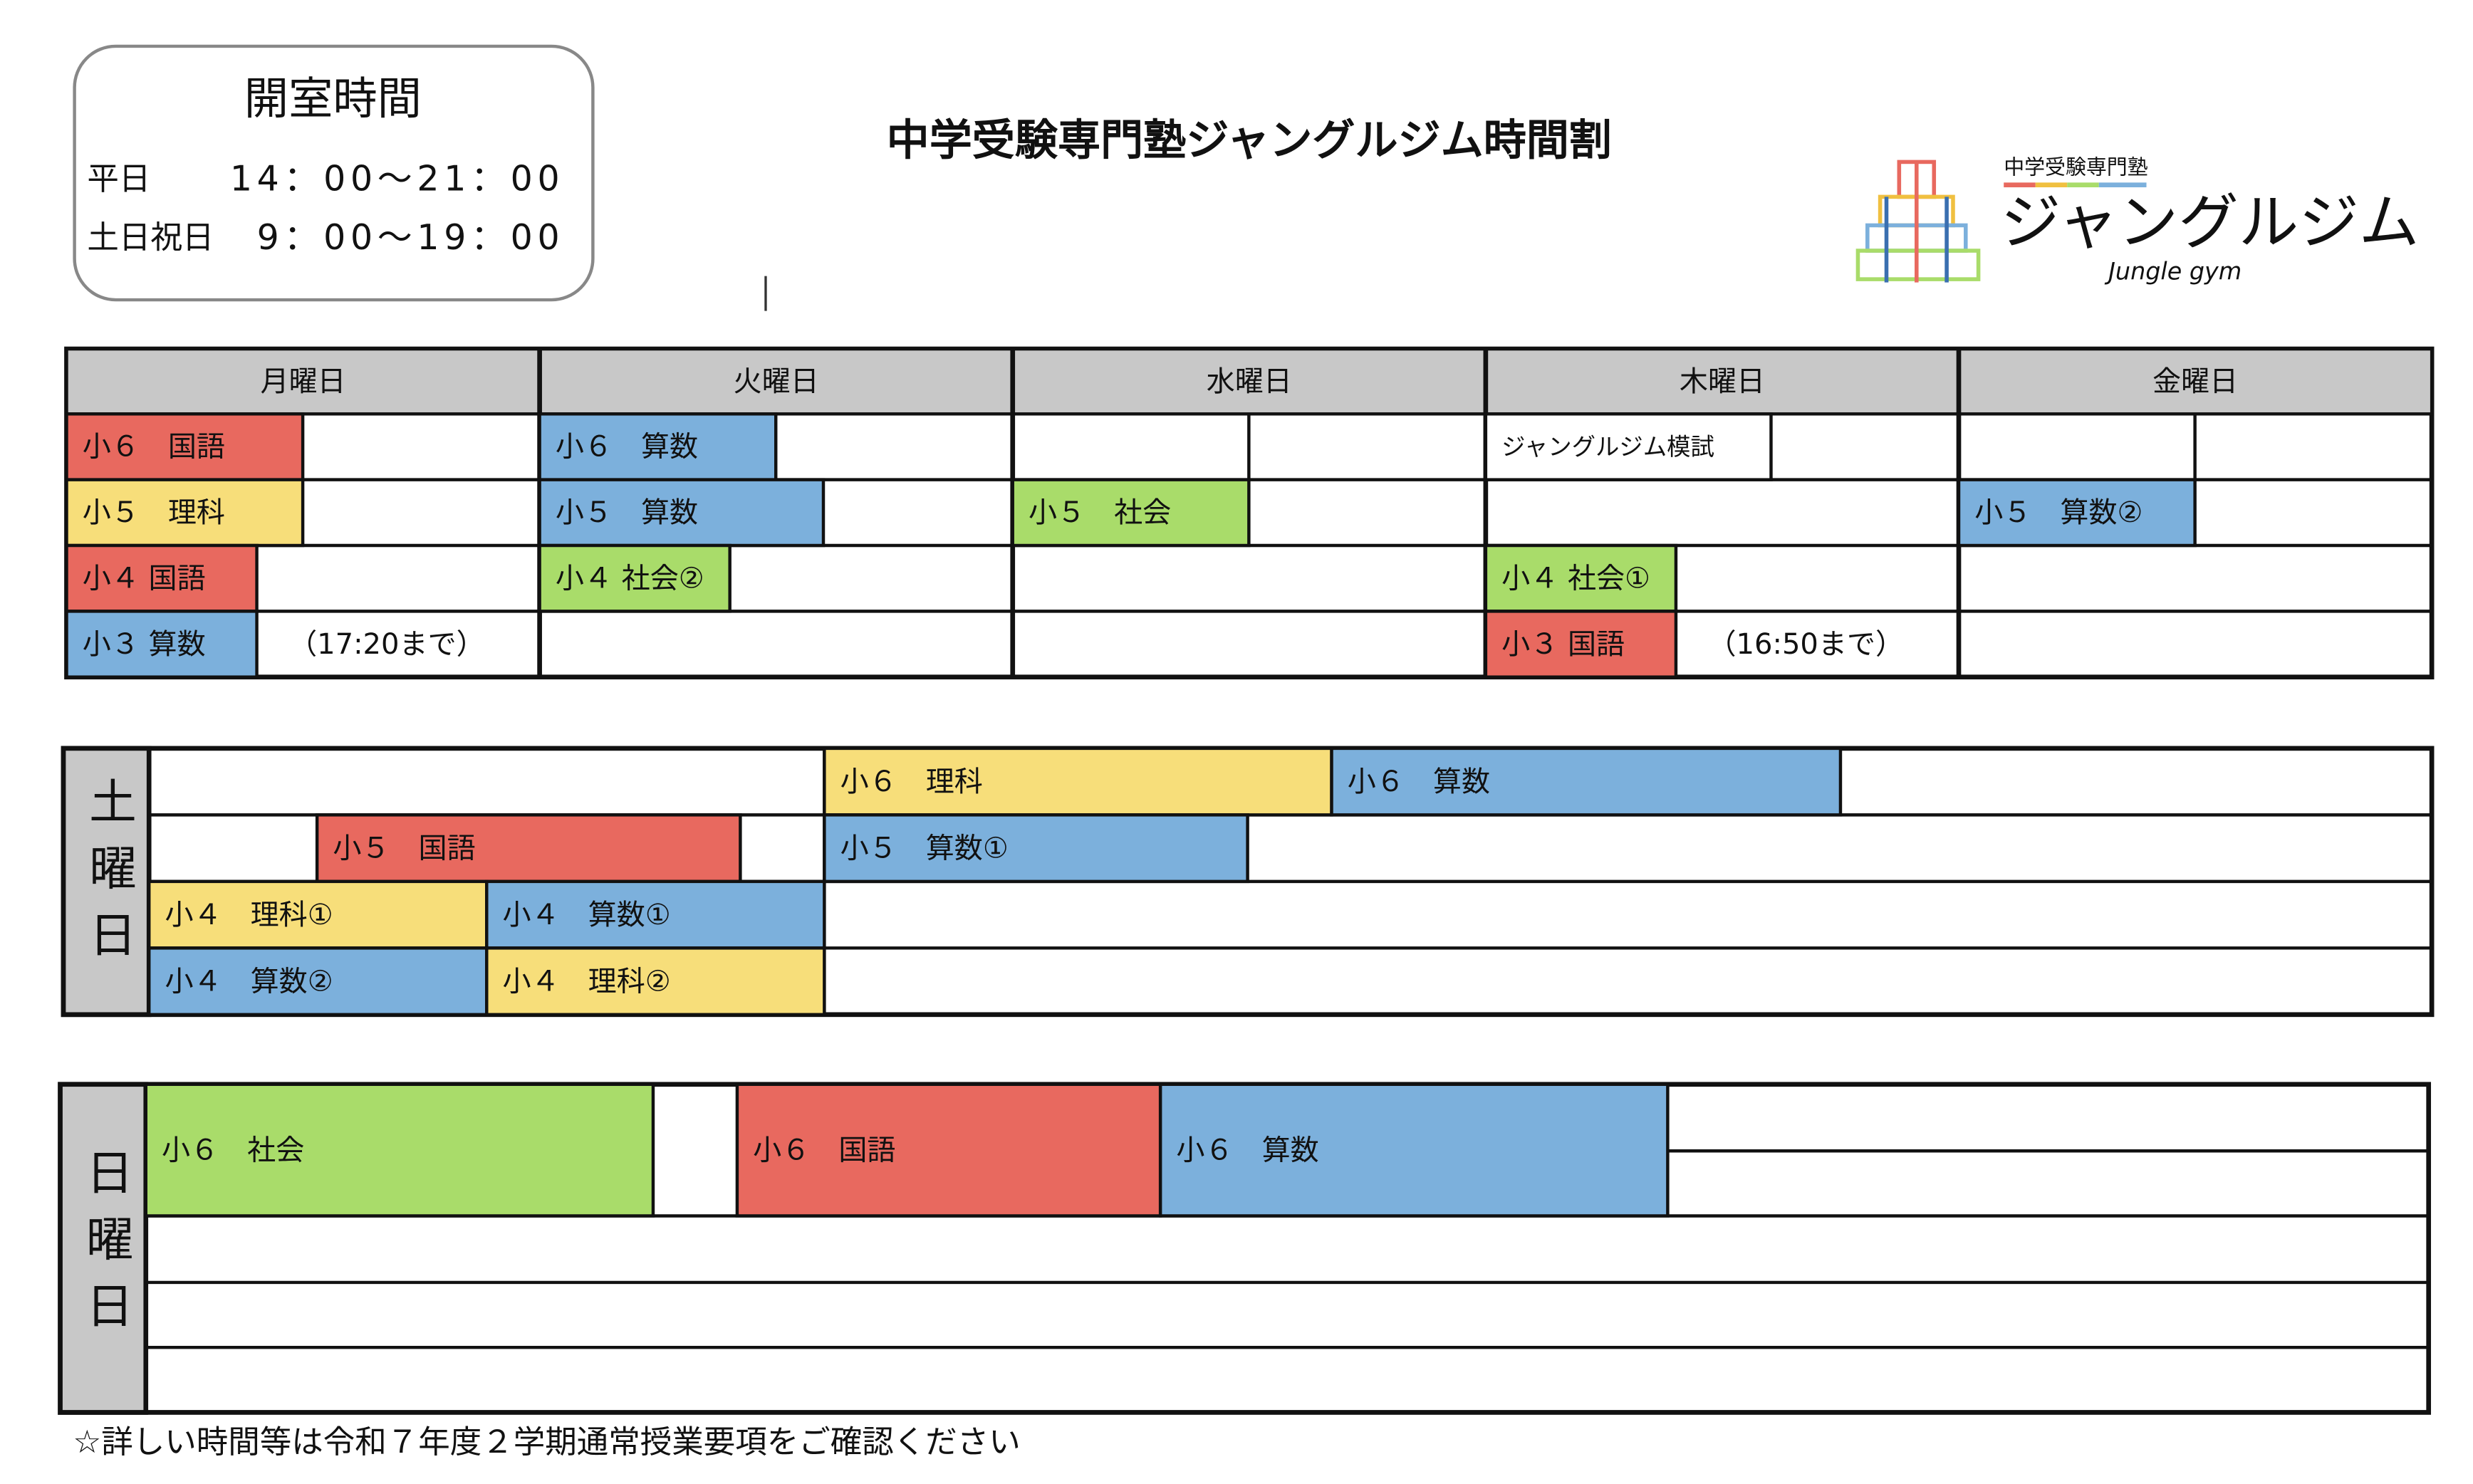 The width and height of the screenshot is (2473, 1484). What do you see at coordinates (1100, 512) in the screenshot?
I see `lesson-label: 小５ 社会` at bounding box center [1100, 512].